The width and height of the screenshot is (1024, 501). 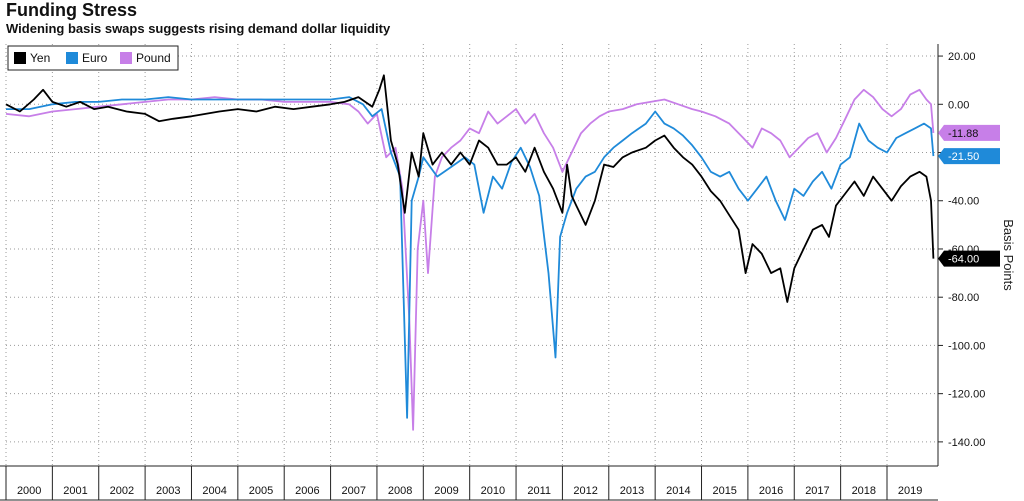 I want to click on tag-label: -21.50, so click(x=963, y=157).